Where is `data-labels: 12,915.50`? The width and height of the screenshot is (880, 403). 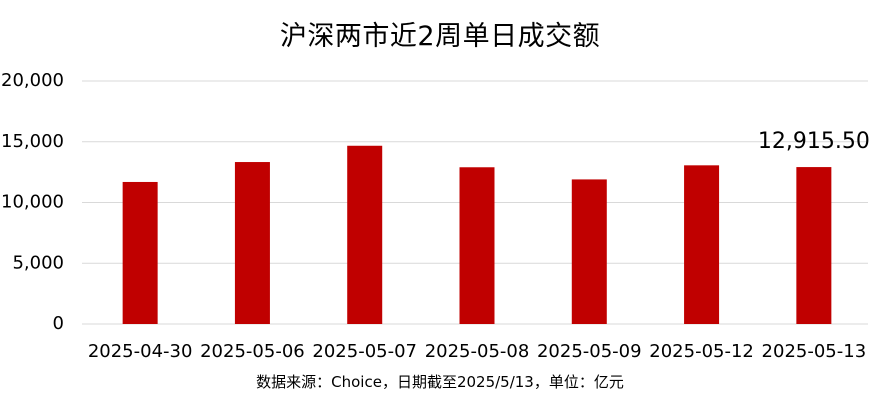
data-labels: 12,915.50 is located at coordinates (814, 141).